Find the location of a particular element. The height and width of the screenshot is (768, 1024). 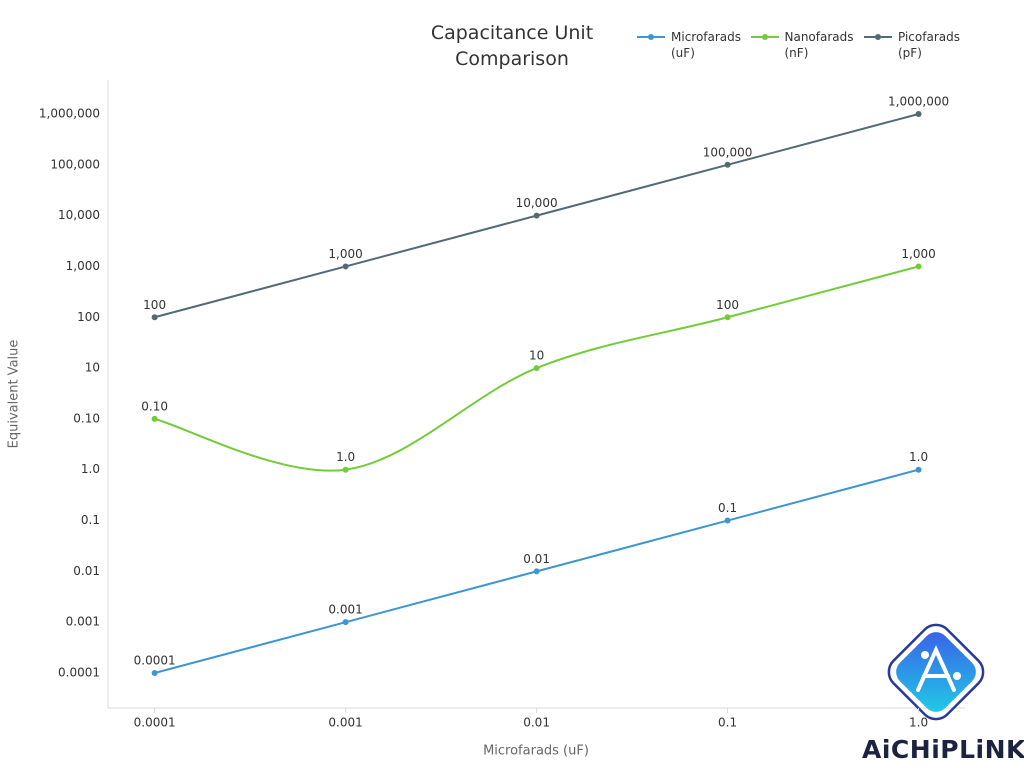

watermark: AiCHiPLiNK is located at coordinates (943, 749).